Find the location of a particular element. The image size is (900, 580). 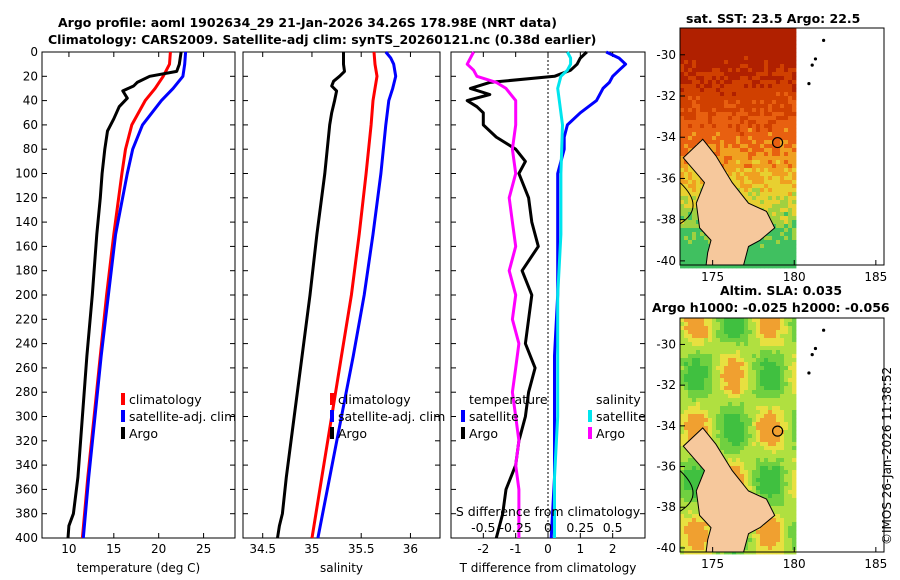

island-marker is located at coordinates (824, 330).